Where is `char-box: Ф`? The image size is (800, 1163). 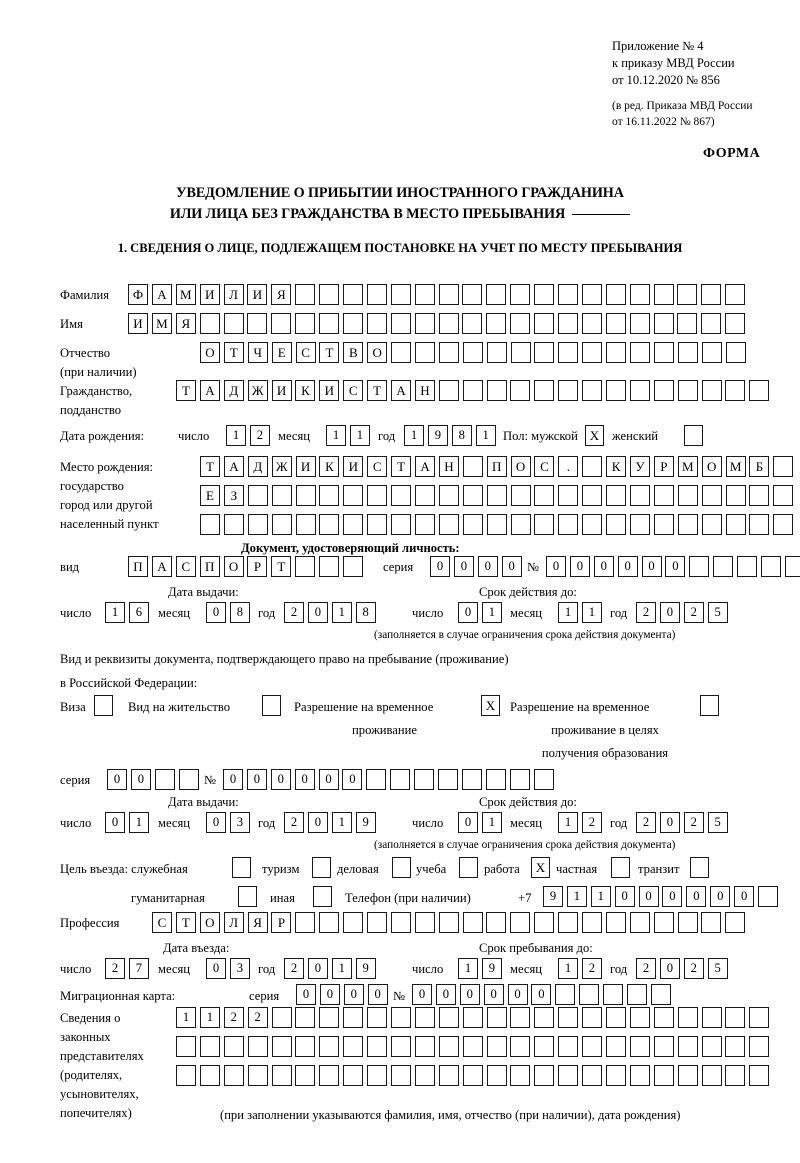
char-box: Ф is located at coordinates (138, 294).